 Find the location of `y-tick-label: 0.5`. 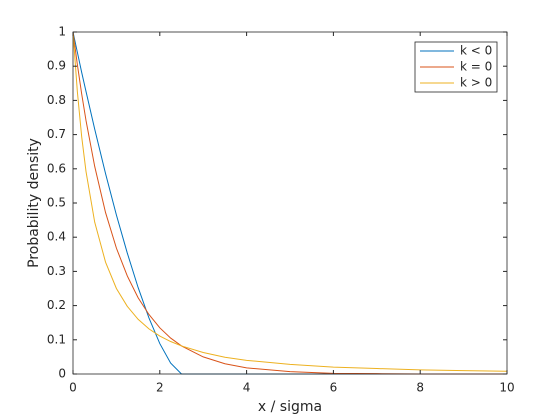

y-tick-label: 0.5 is located at coordinates (56, 203).